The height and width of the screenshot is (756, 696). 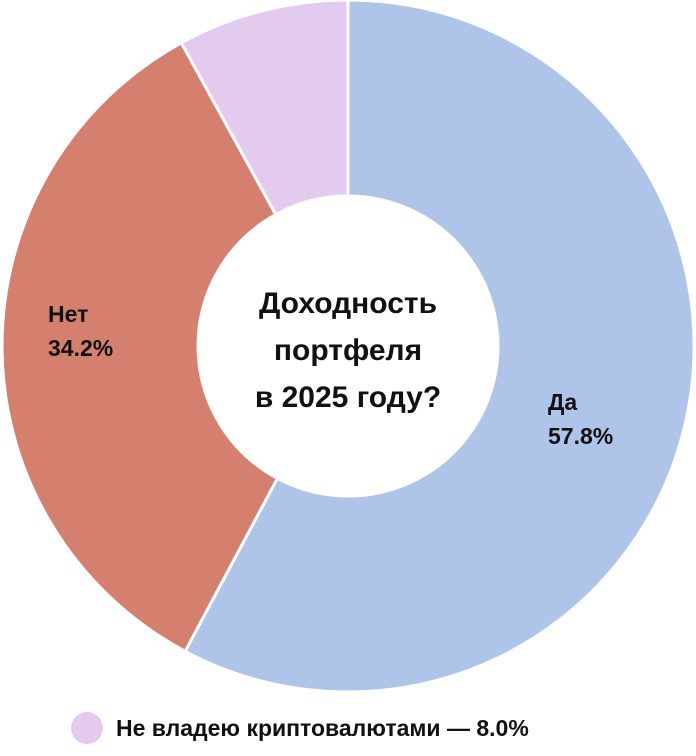 I want to click on center-title-line-1: Доходность, so click(x=348, y=303).